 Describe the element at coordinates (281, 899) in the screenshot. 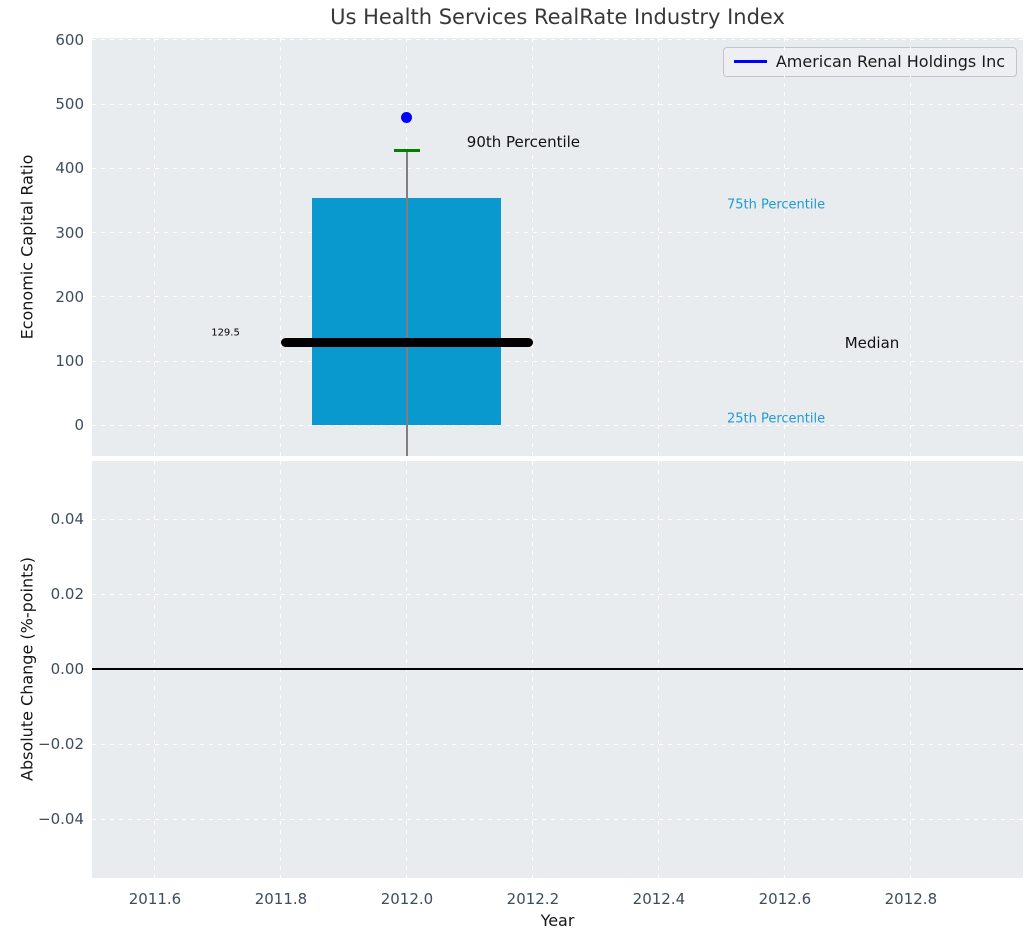

I see `x-tick-label: 2011.8` at that location.